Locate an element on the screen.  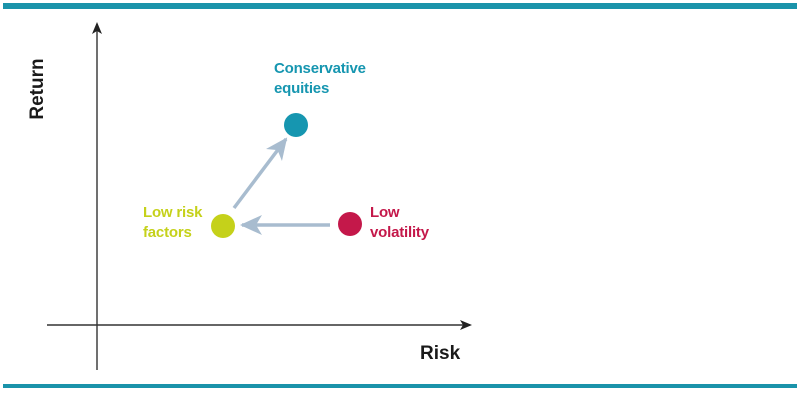
label-conservative-equities: Conservative equities is located at coordinates (320, 79).